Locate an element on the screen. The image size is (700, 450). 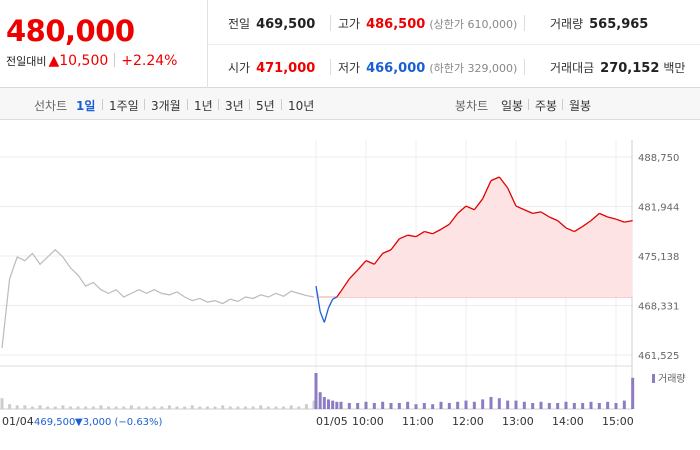
stat-label: 시가 is located at coordinates (239, 68).